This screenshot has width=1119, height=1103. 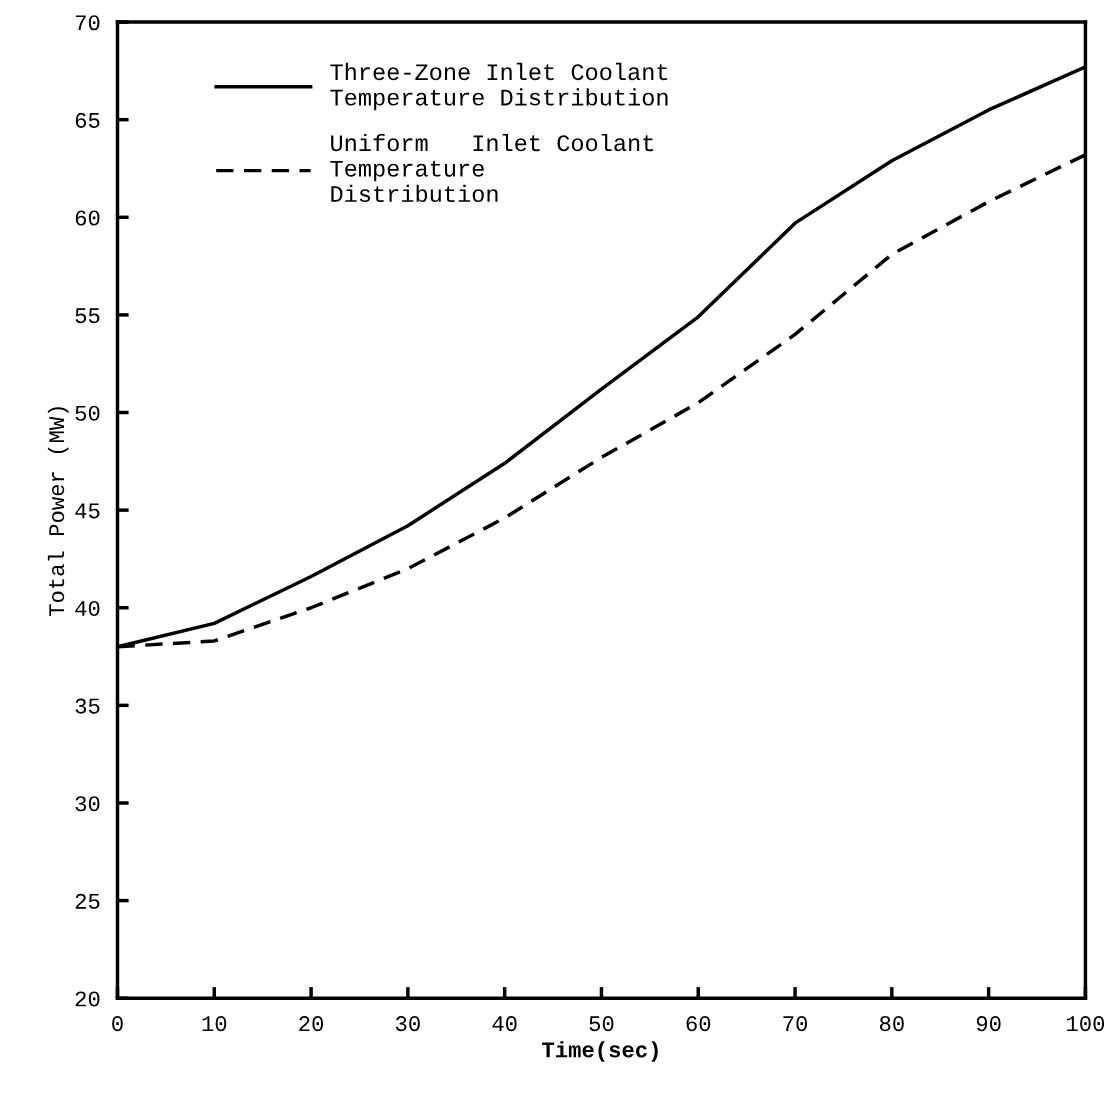 What do you see at coordinates (988, 1024) in the screenshot?
I see `x-tick-label: 90` at bounding box center [988, 1024].